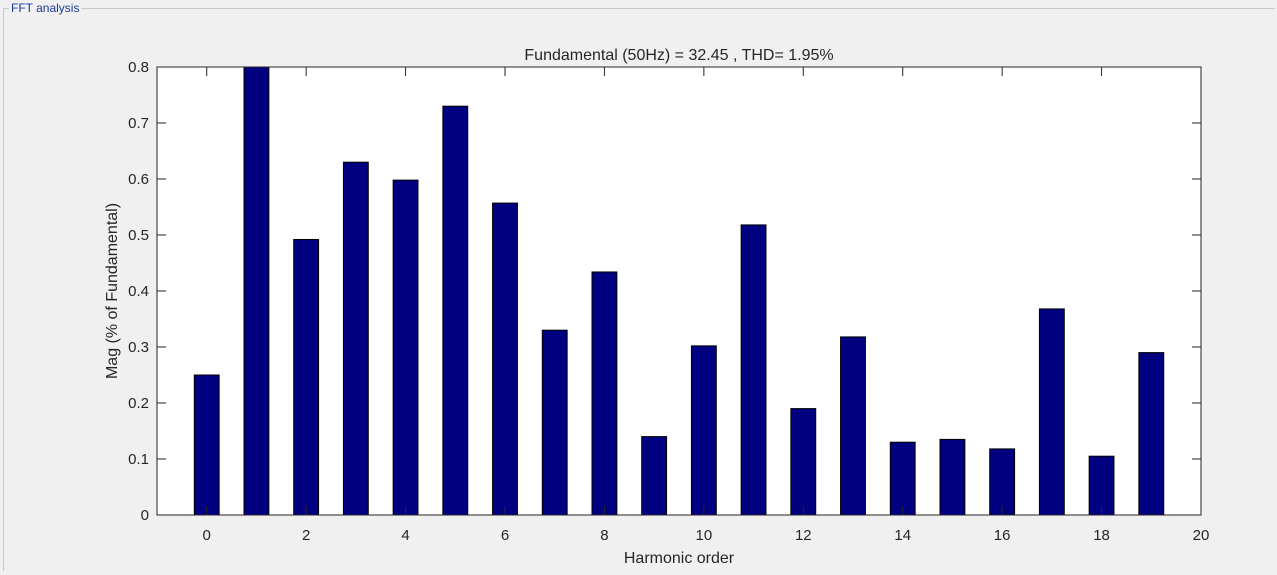  Describe the element at coordinates (138, 179) in the screenshot. I see `y-tick-label: 0.6` at that location.